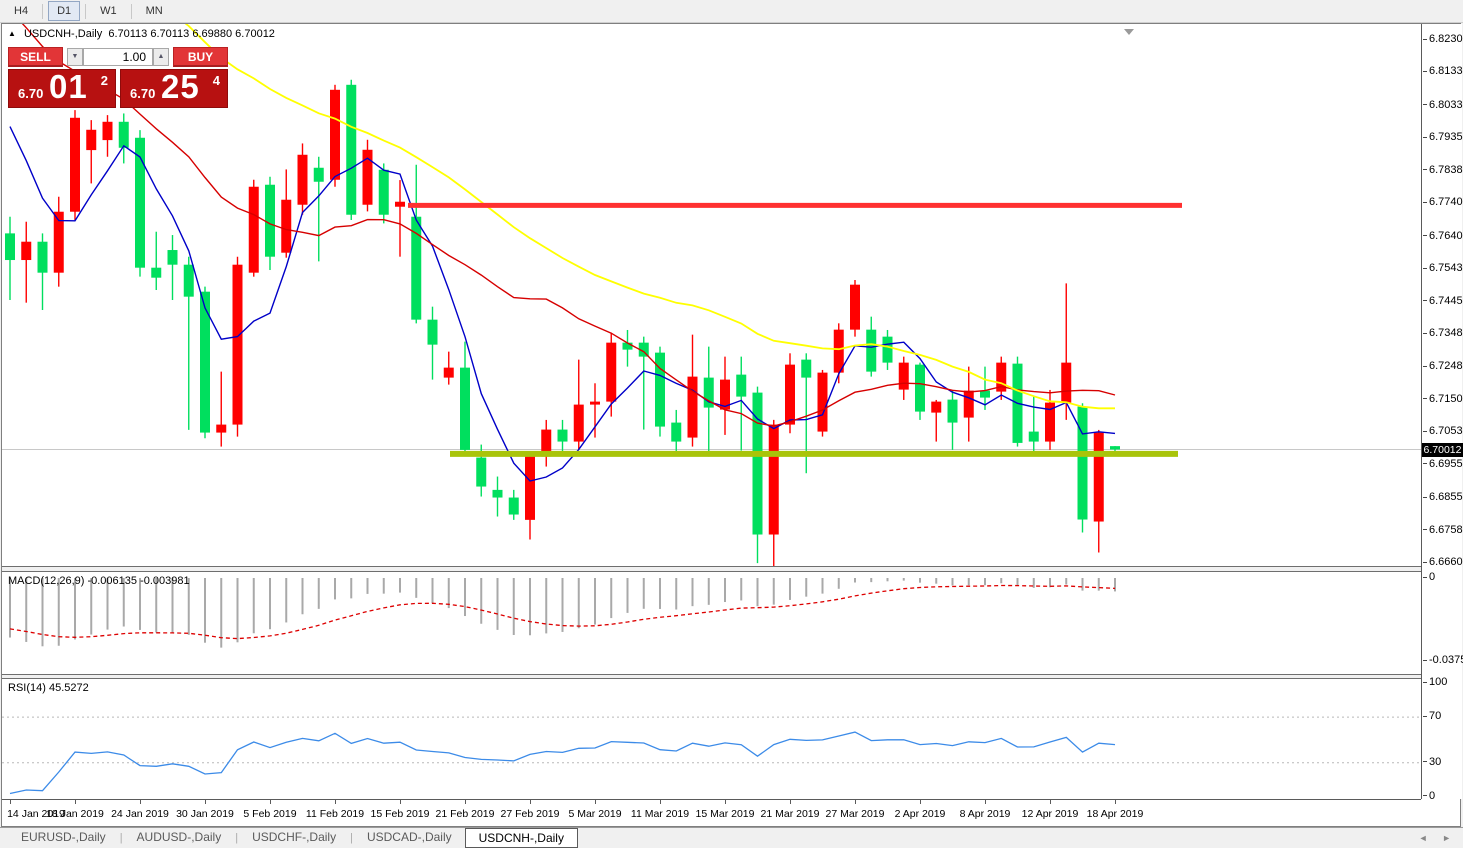 The image size is (1463, 848). What do you see at coordinates (118, 77) in the screenshot?
I see `one-click-trade-panel: SELL ▼ 1.00 ▲ BUY 6.70 01 2 6.70 25 4` at bounding box center [118, 77].